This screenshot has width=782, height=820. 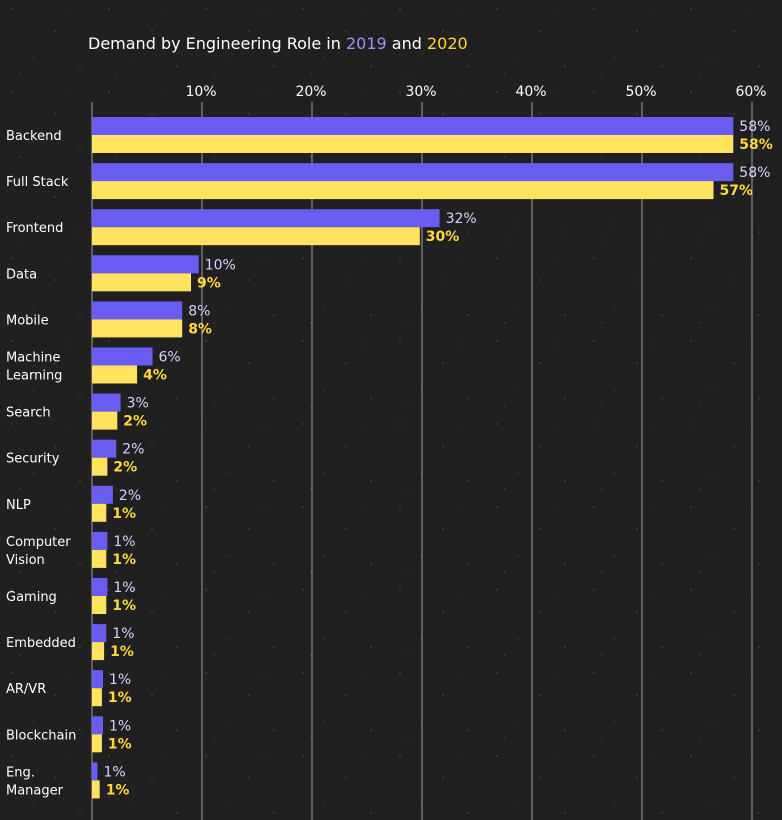 I want to click on category-label: Blockchain, so click(x=41, y=735).